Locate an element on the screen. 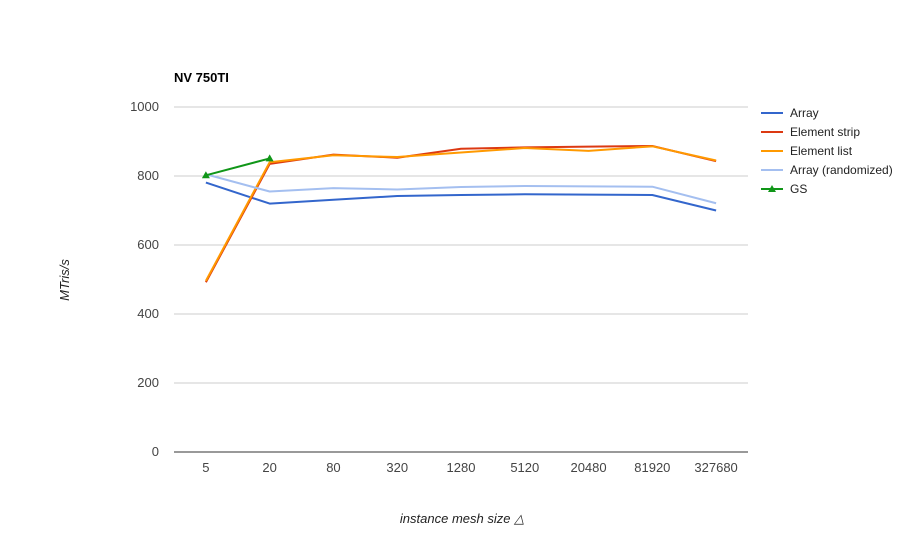 This screenshot has width=923, height=560. y-axis-ticks: 0 200 400 600 800 1000 is located at coordinates (144, 279).